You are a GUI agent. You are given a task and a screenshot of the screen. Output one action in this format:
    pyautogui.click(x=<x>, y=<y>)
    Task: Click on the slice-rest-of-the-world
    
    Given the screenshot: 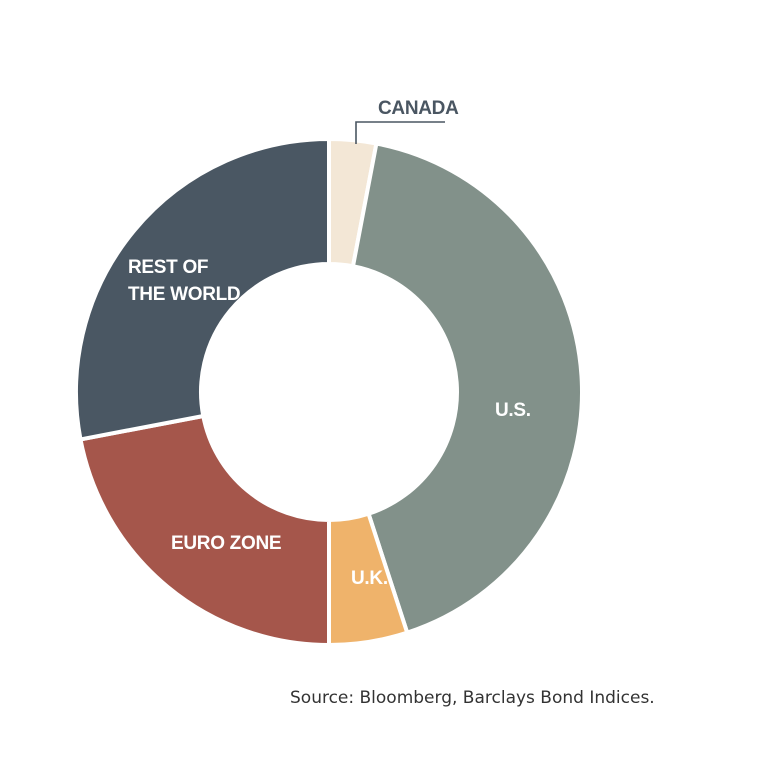 What is the action you would take?
    pyautogui.click(x=202, y=289)
    